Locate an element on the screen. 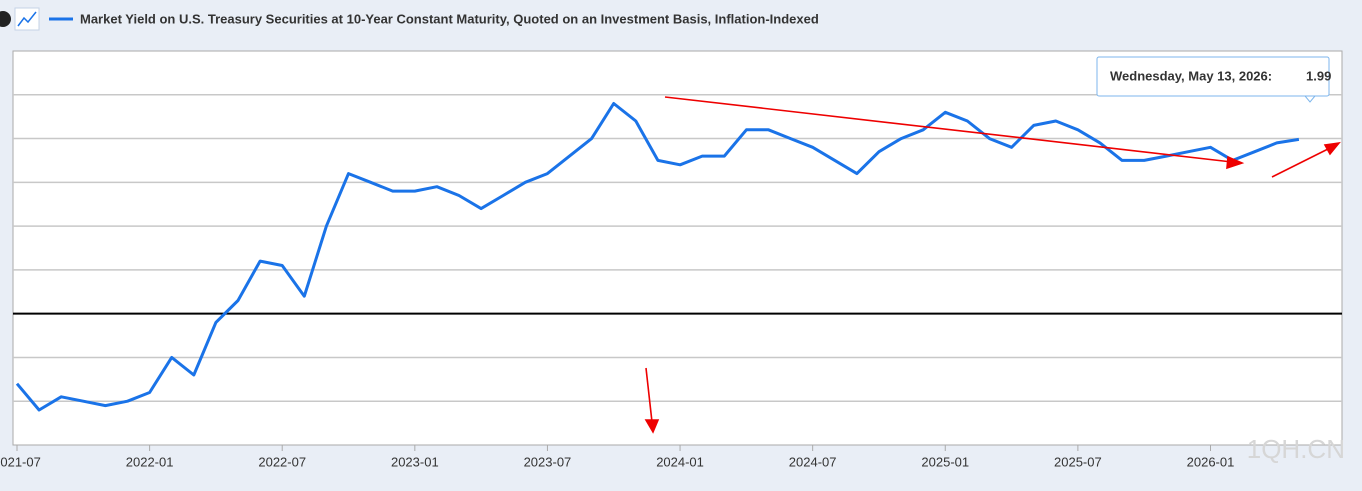 The height and width of the screenshot is (491, 1362). watermark: 1QH.CN is located at coordinates (1296, 449).